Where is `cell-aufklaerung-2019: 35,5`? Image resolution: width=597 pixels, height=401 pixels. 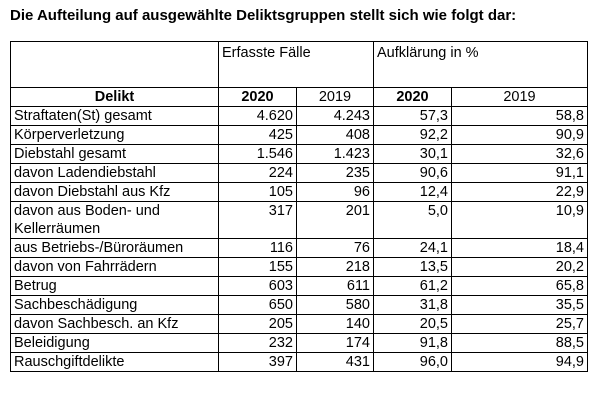
cell-aufklaerung-2019: 35,5 is located at coordinates (519, 305).